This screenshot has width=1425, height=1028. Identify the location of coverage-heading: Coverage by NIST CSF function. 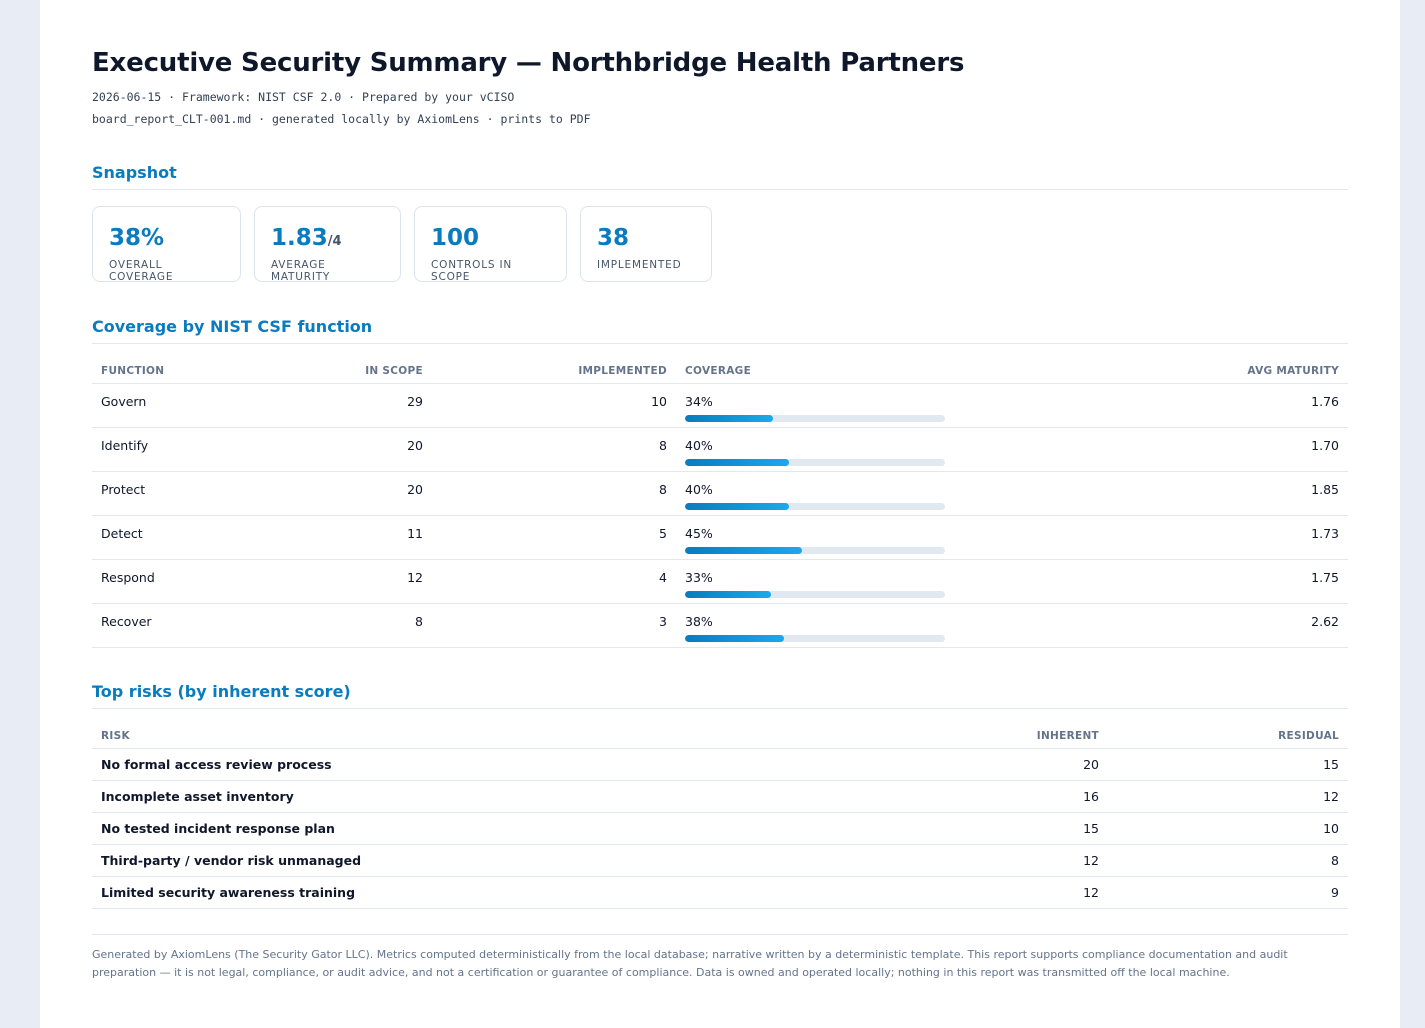
(720, 330).